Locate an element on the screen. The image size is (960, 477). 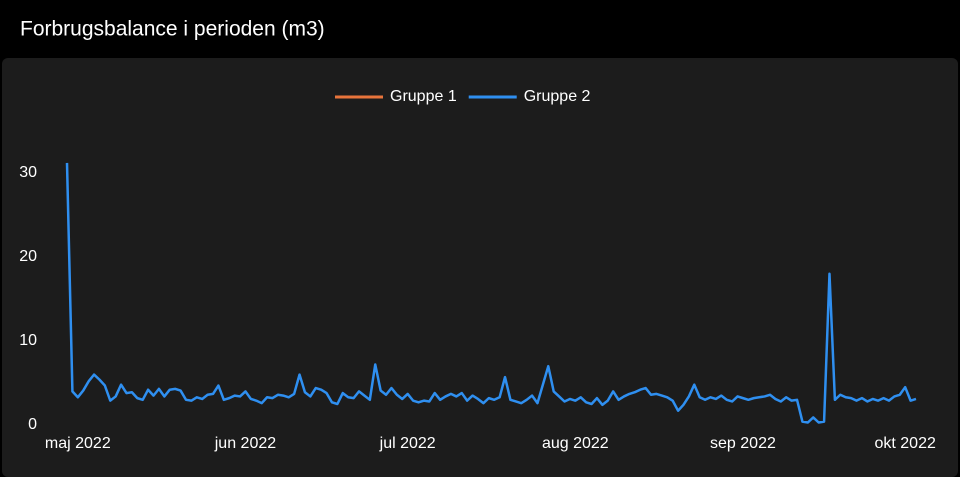
chart-title: Forbrugsbalance i perioden (m3) is located at coordinates (172, 29).